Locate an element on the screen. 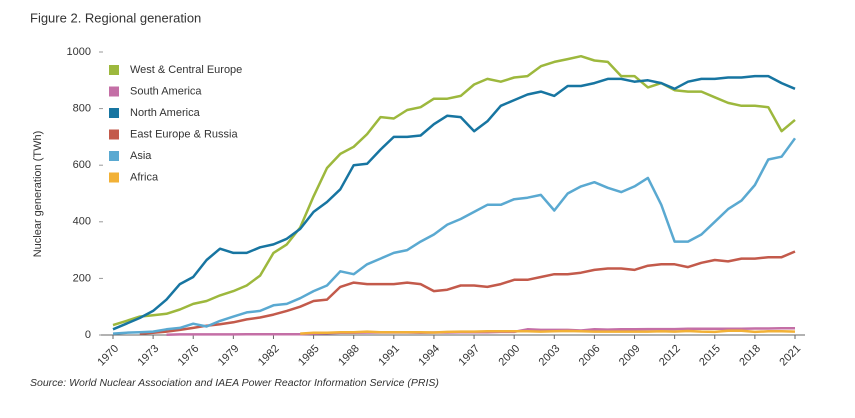  legend-label: North America is located at coordinates (165, 113).